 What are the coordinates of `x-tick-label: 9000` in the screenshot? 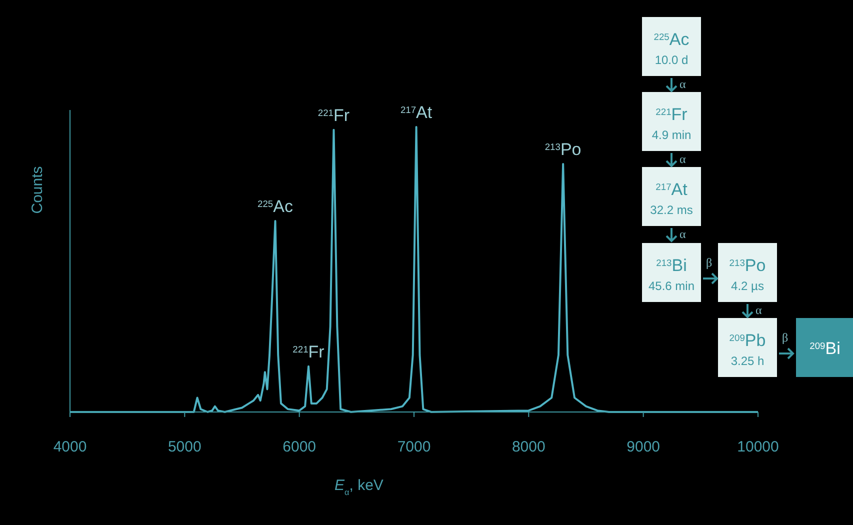 It's located at (643, 447).